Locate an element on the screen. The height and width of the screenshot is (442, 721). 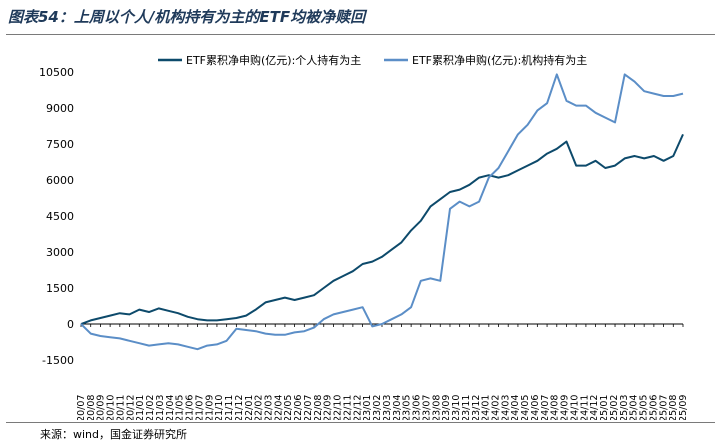
legend: ETF累积净申购(亿元):个人持有为主 ETF累积净申购(亿元):机构持有为主 is located at coordinates (372, 60).